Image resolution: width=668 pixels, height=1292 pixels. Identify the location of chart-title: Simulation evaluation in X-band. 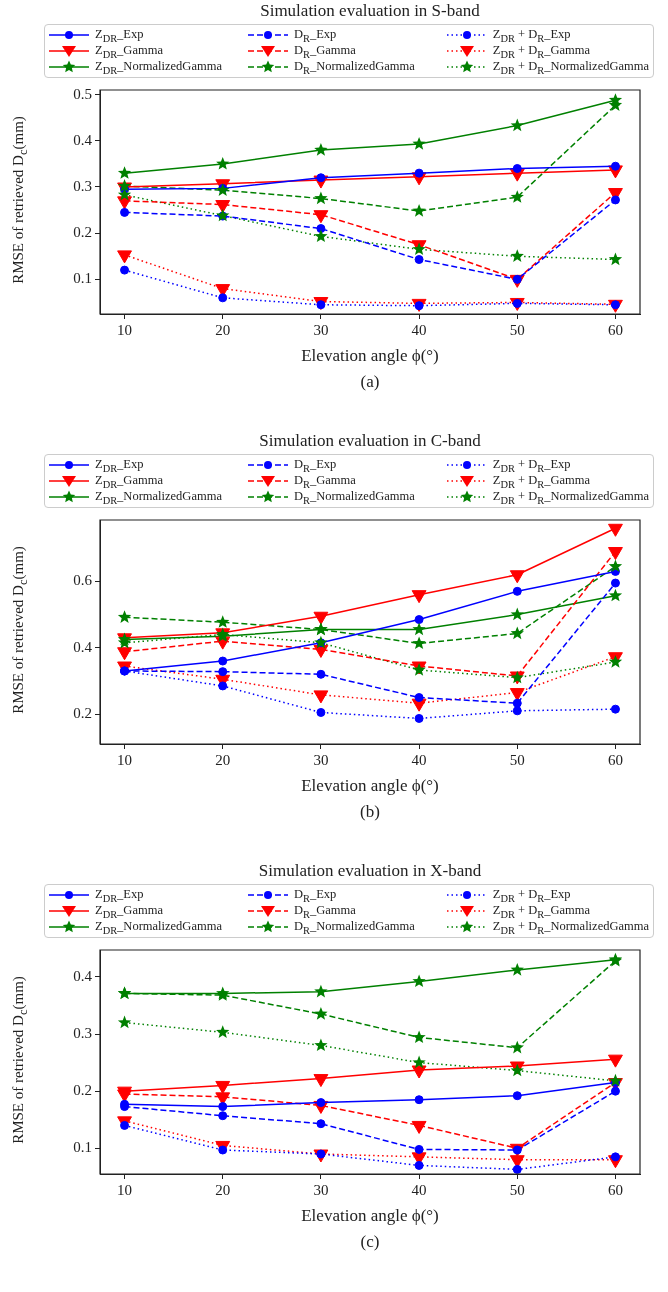
(370, 871).